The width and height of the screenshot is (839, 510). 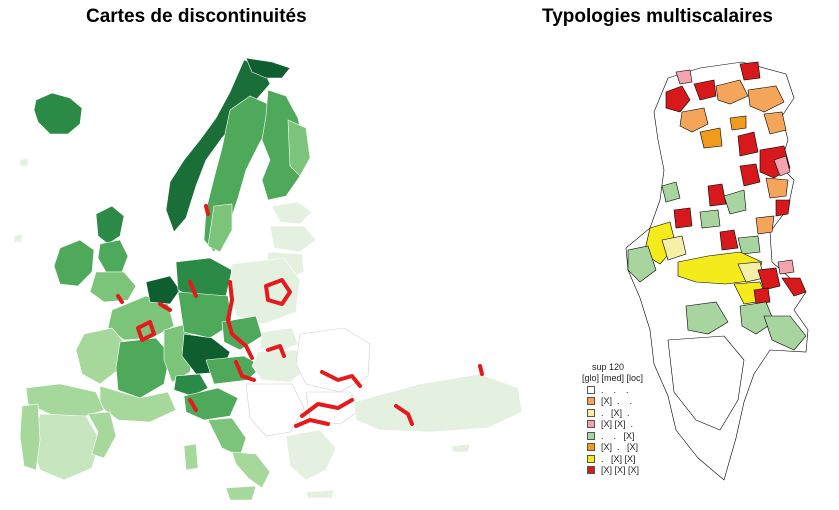 I want to click on tunisia-region-s3, so click(x=782, y=166).